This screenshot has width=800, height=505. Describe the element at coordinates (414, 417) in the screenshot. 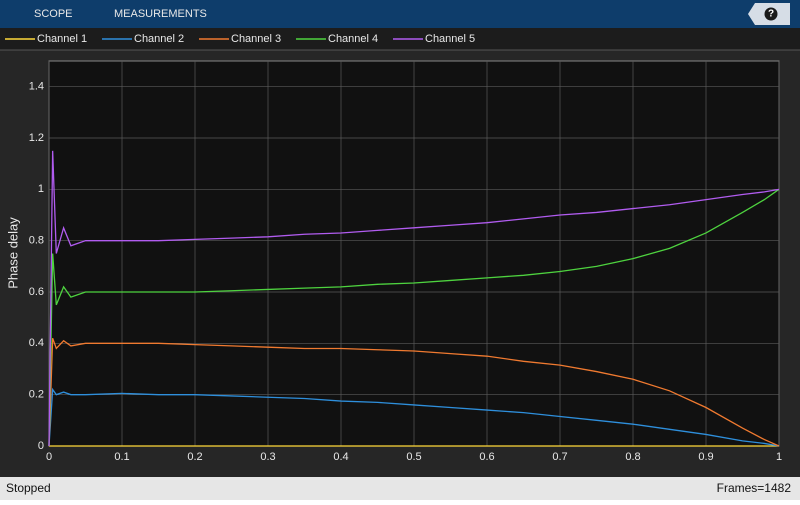

I see `series-line` at that location.